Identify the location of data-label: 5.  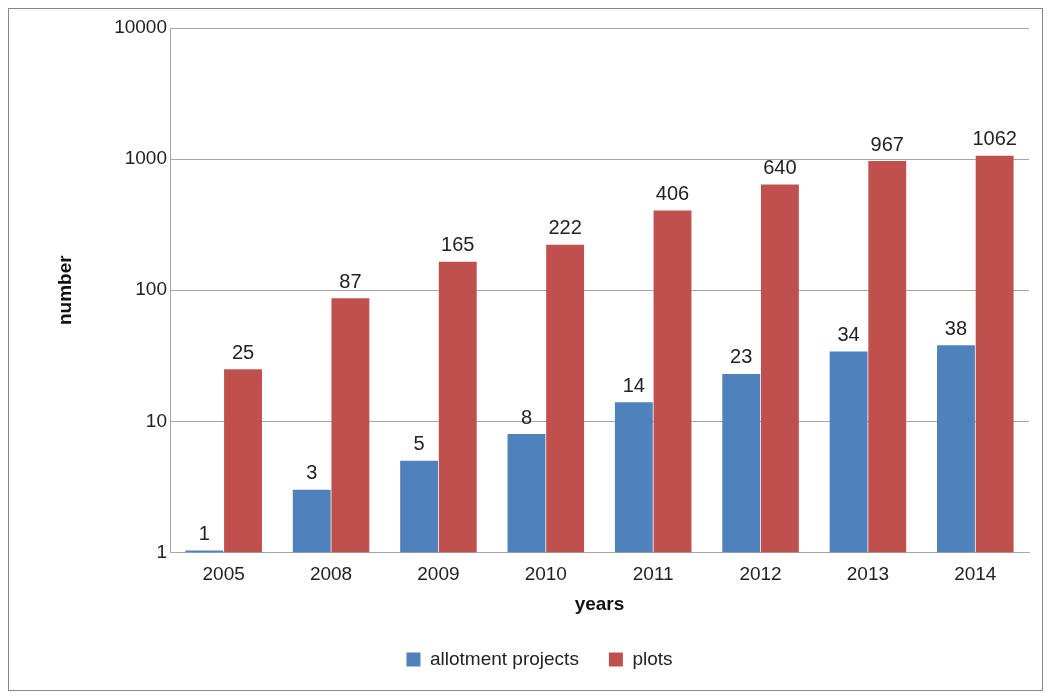
(419, 443).